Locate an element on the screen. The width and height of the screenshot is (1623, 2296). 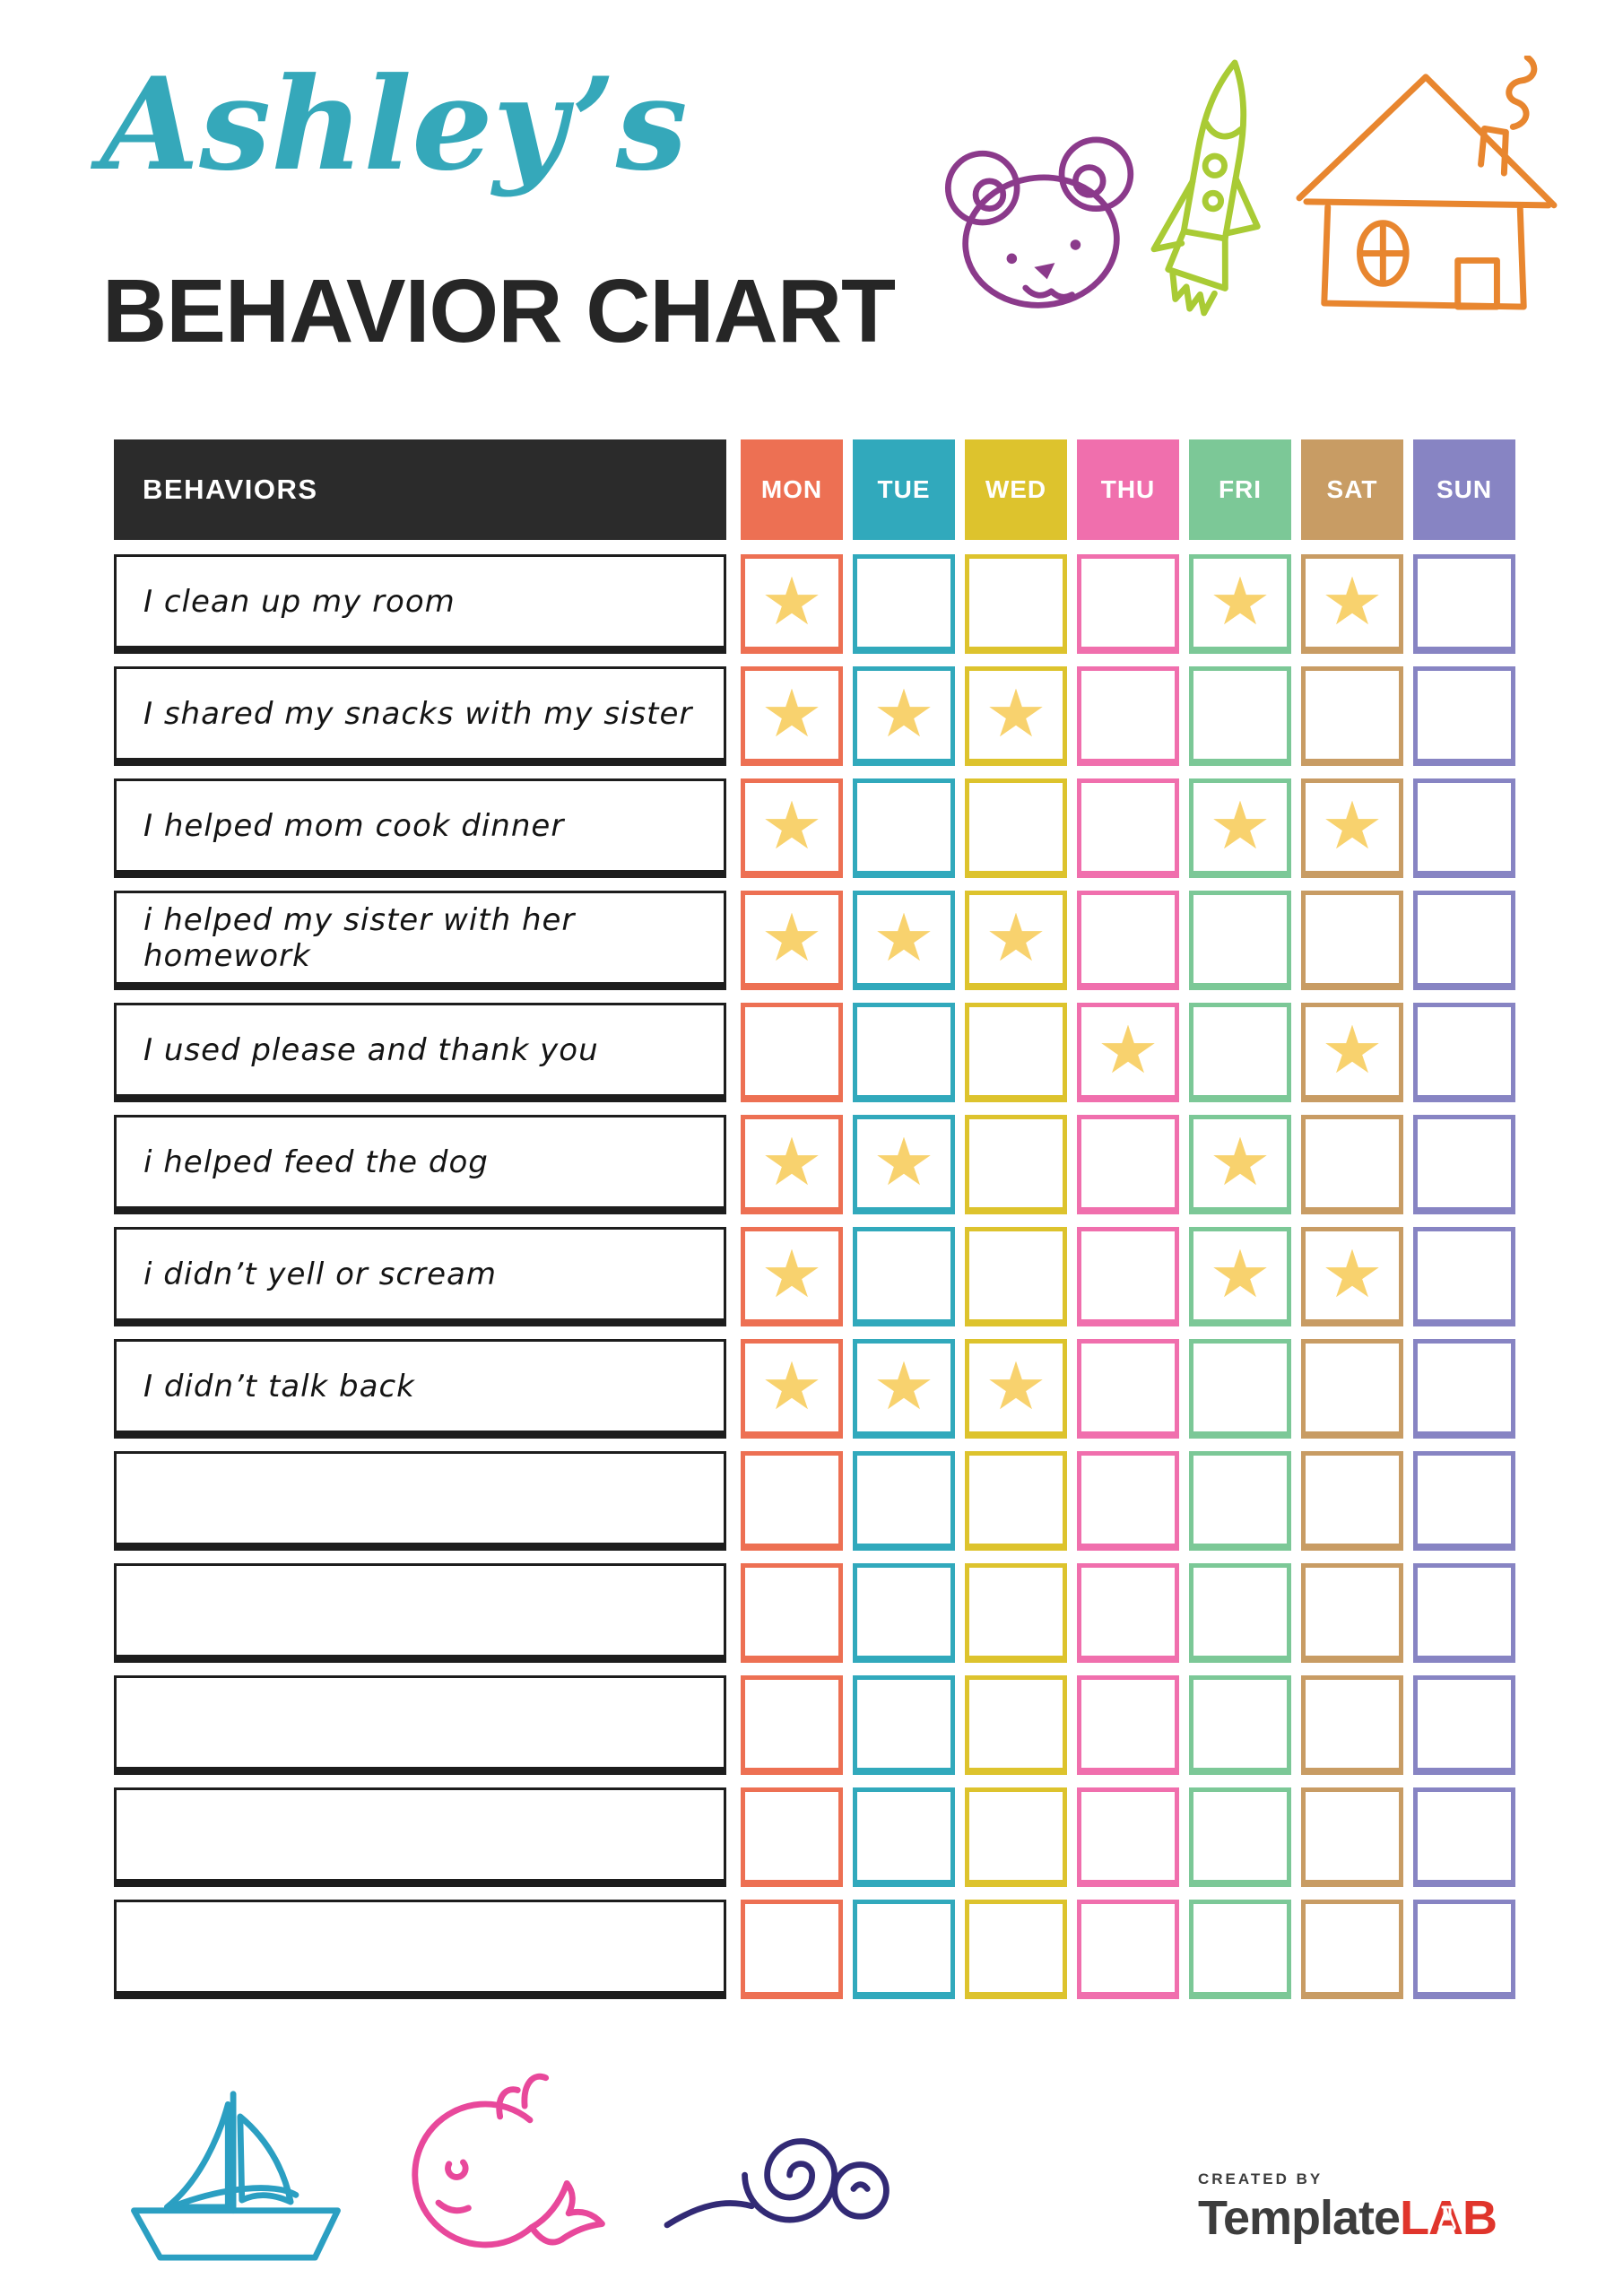
behavior-row: I helped mom cook dinner is located at coordinates (815, 828).